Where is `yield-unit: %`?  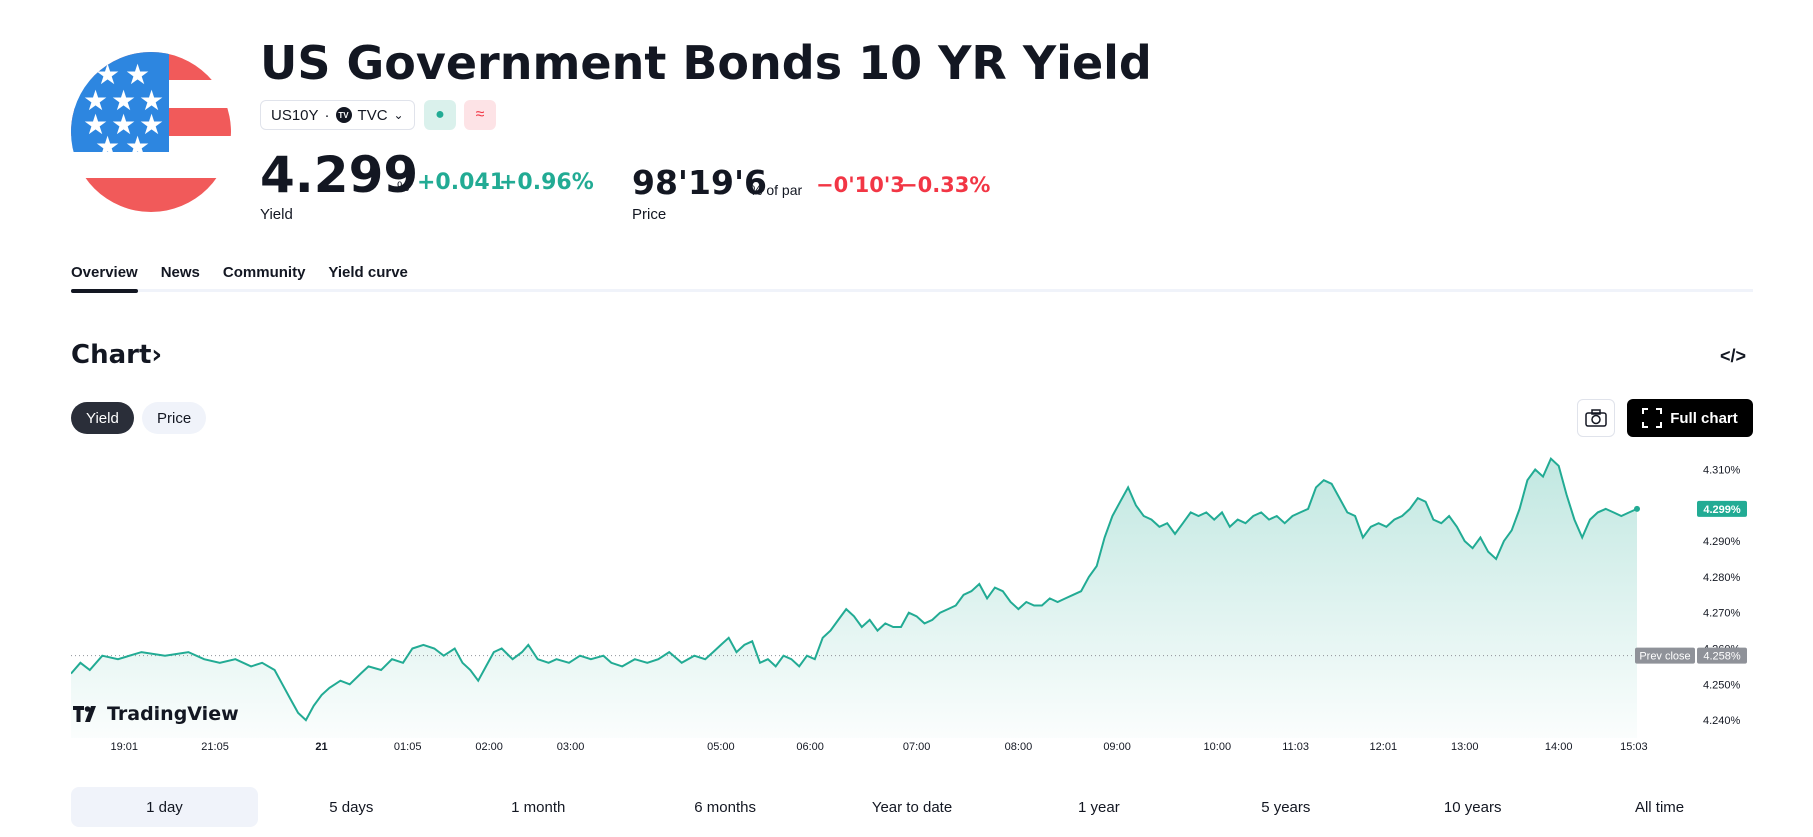 yield-unit: % is located at coordinates (403, 186).